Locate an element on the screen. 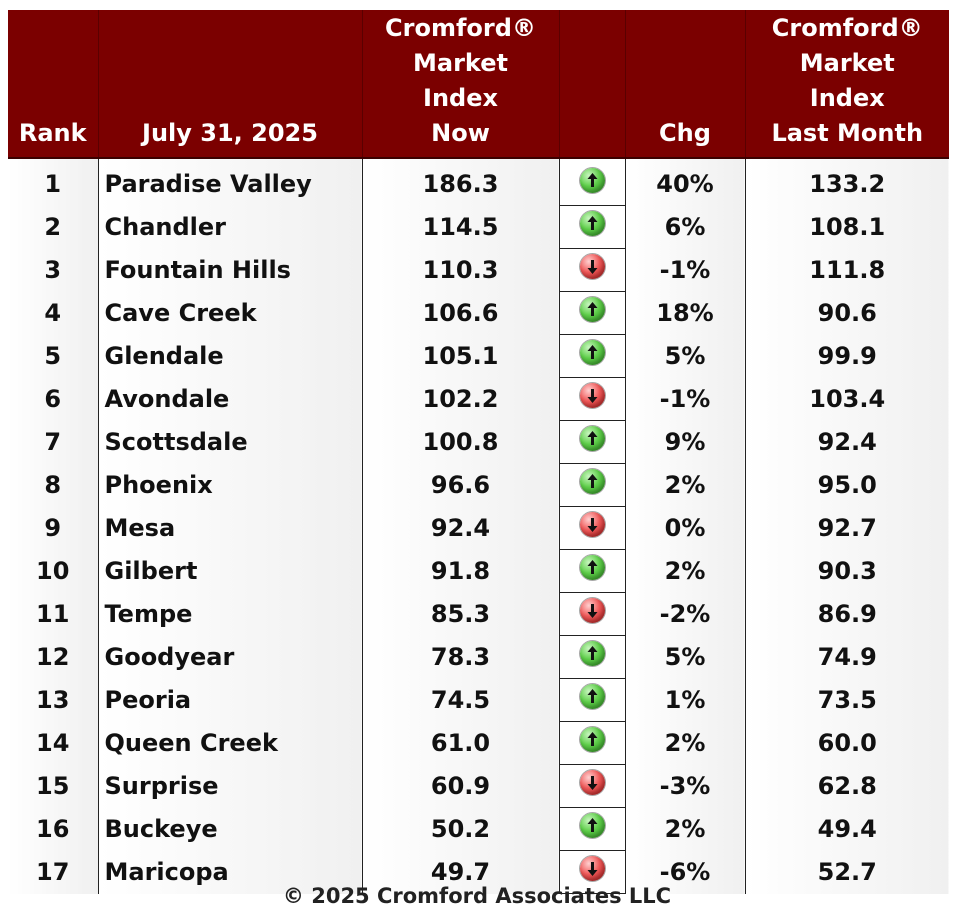 The image size is (954, 919). city-cell: Queen Creek is located at coordinates (230, 743).